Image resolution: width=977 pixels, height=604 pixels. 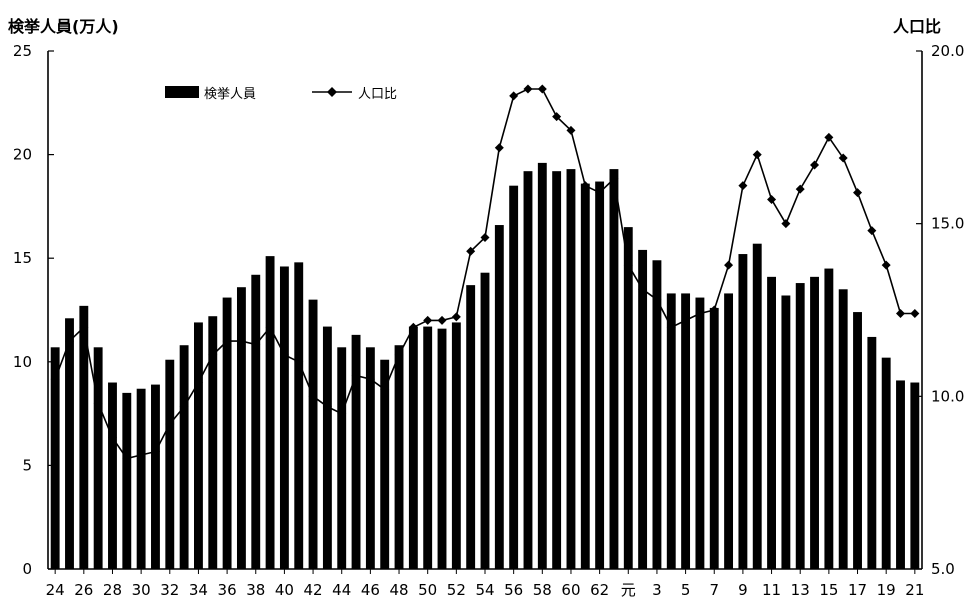 I want to click on x-tick-label-7: 7, so click(x=714, y=590).